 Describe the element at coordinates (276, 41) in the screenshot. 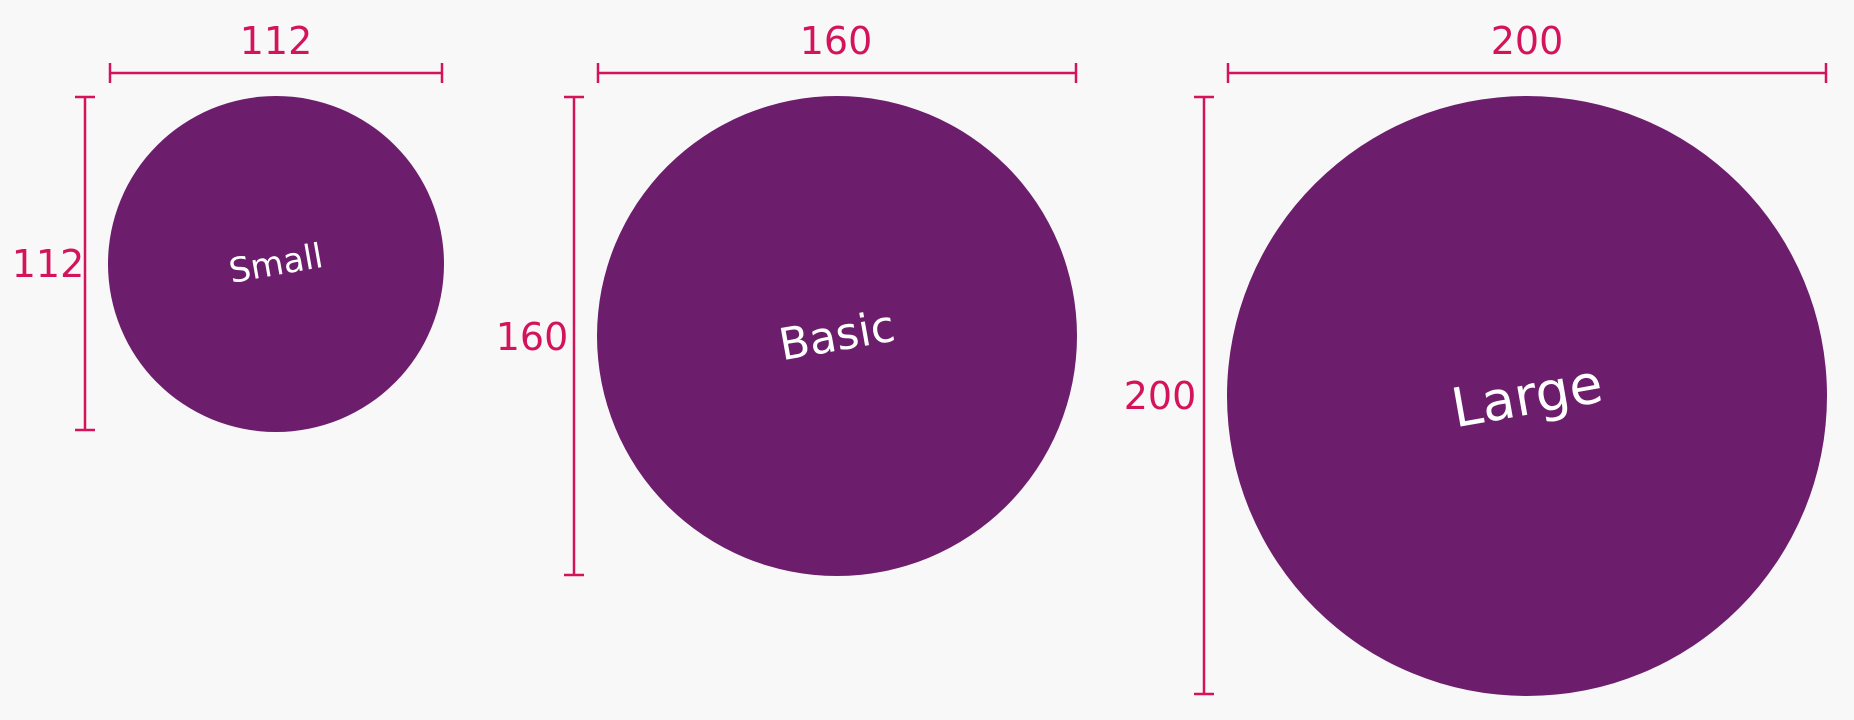

I see `small-width-label: 112` at that location.